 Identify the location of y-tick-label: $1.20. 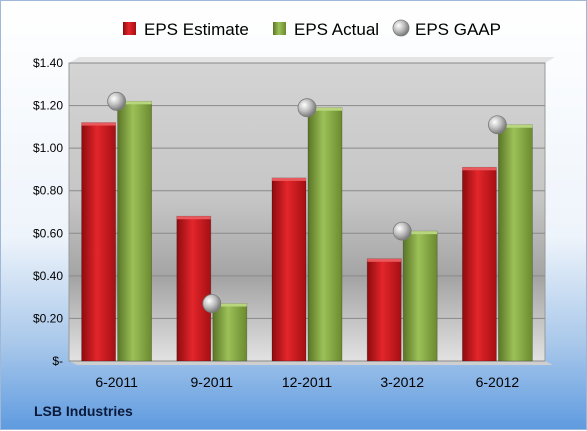
(48, 106).